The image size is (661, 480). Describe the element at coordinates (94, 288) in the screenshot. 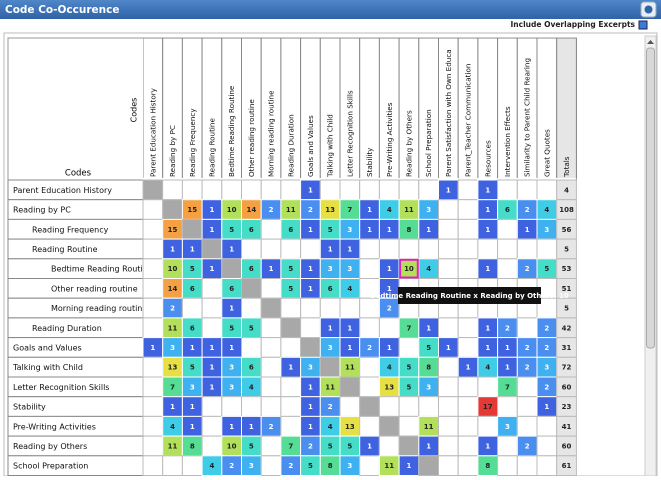

I see `row-label: Other reading routine` at that location.